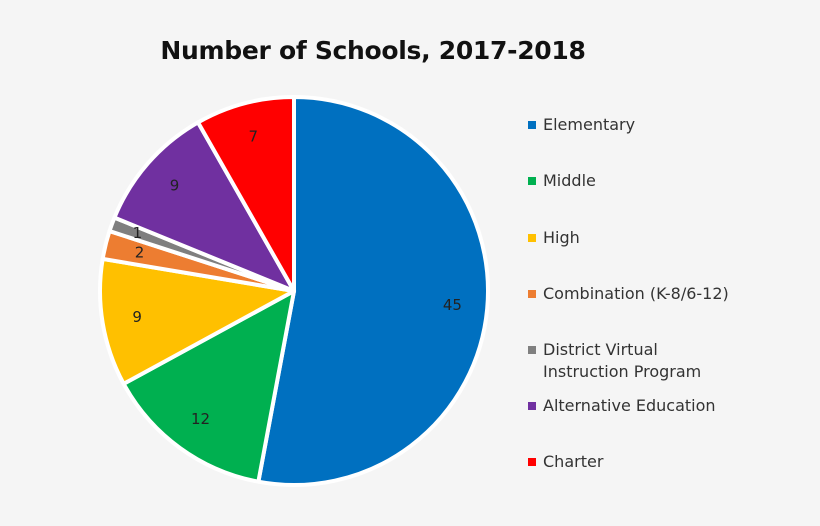 This screenshot has width=820, height=526. Describe the element at coordinates (629, 405) in the screenshot. I see `legend-label: Alternative Education` at that location.